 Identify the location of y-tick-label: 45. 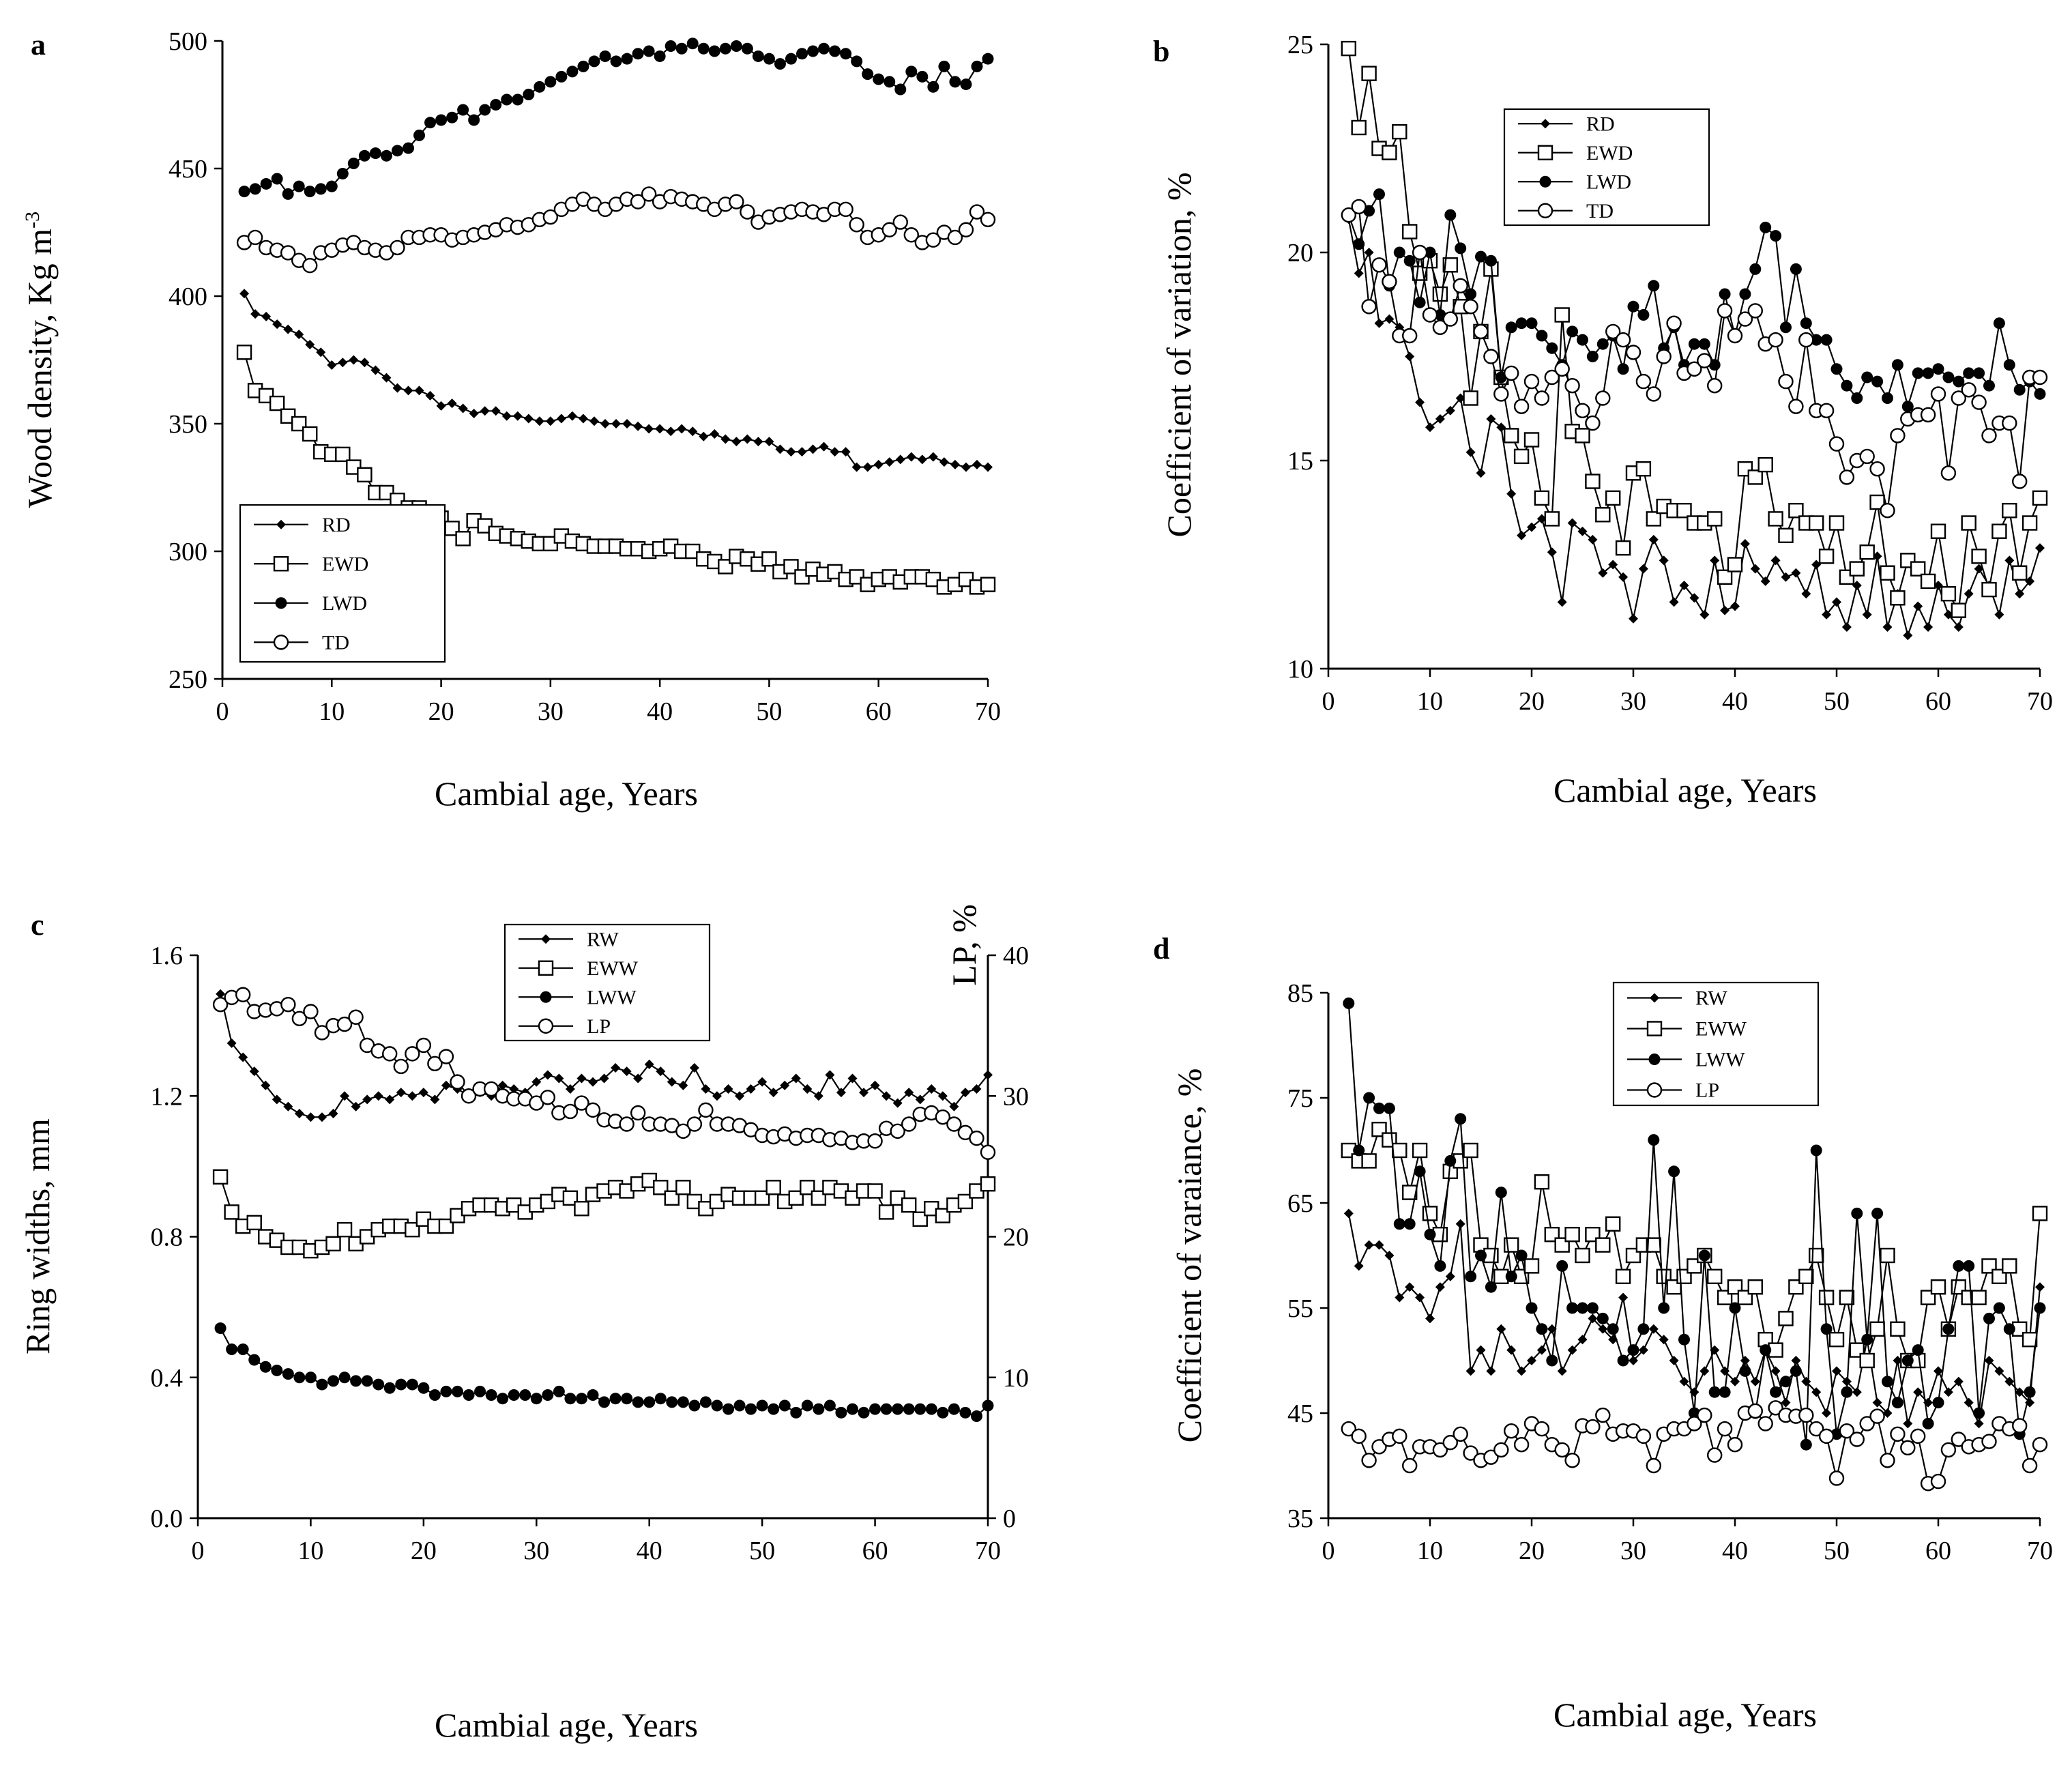
(1300, 1413).